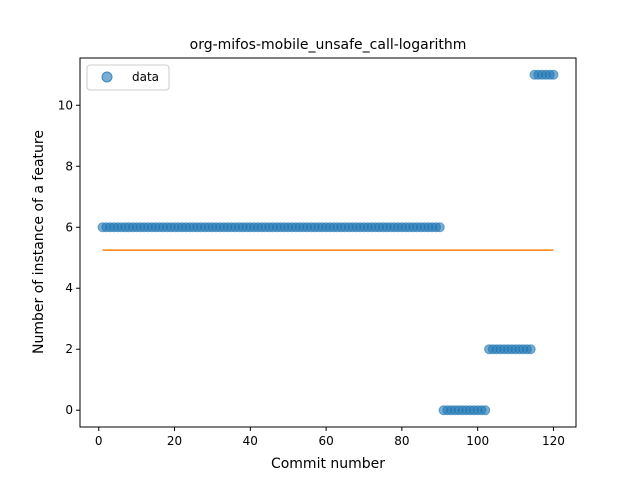  Describe the element at coordinates (69, 227) in the screenshot. I see `y-tick-label: 6` at that location.